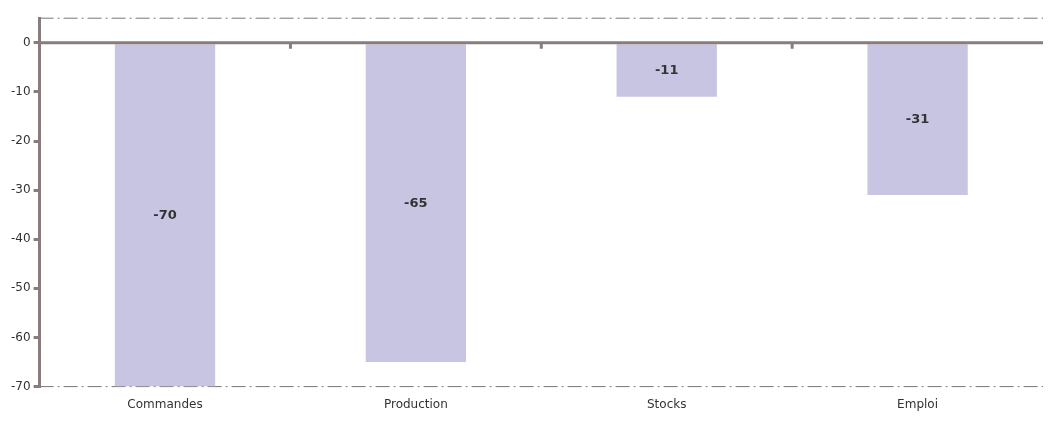 The height and width of the screenshot is (423, 1059). What do you see at coordinates (918, 403) in the screenshot?
I see `x-tick-label: Emploi` at bounding box center [918, 403].